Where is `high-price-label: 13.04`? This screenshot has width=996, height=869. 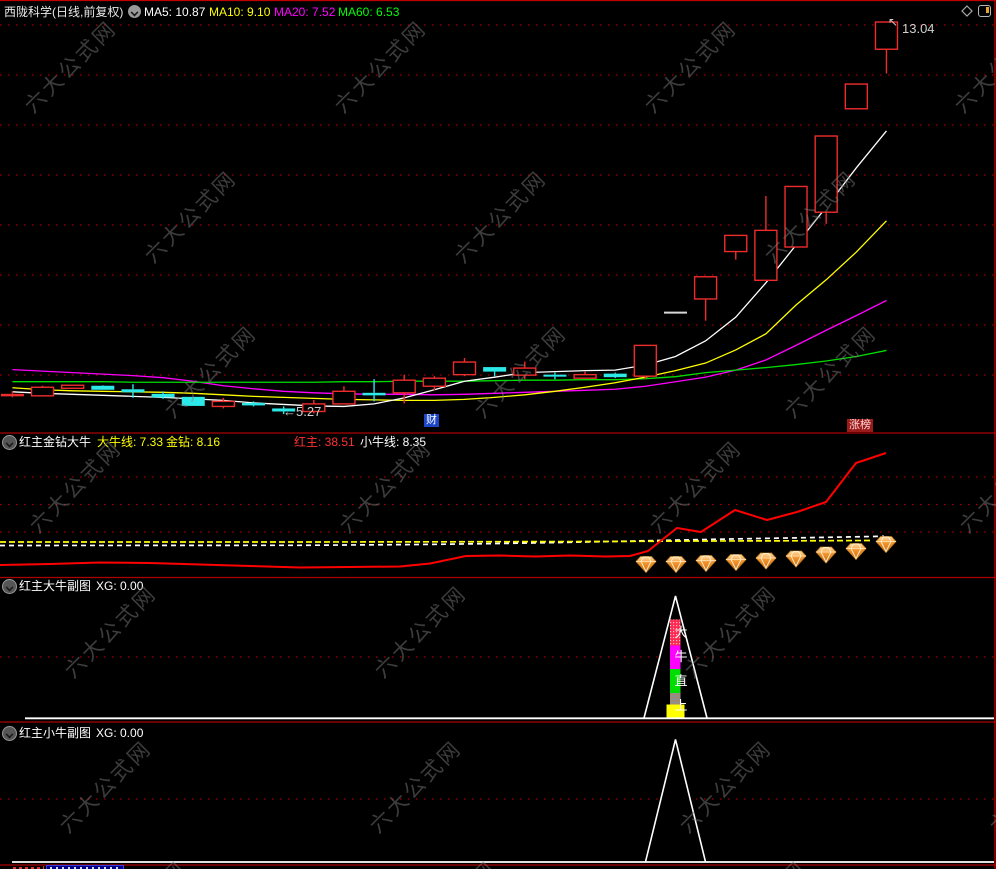 high-price-label: 13.04 is located at coordinates (918, 28).